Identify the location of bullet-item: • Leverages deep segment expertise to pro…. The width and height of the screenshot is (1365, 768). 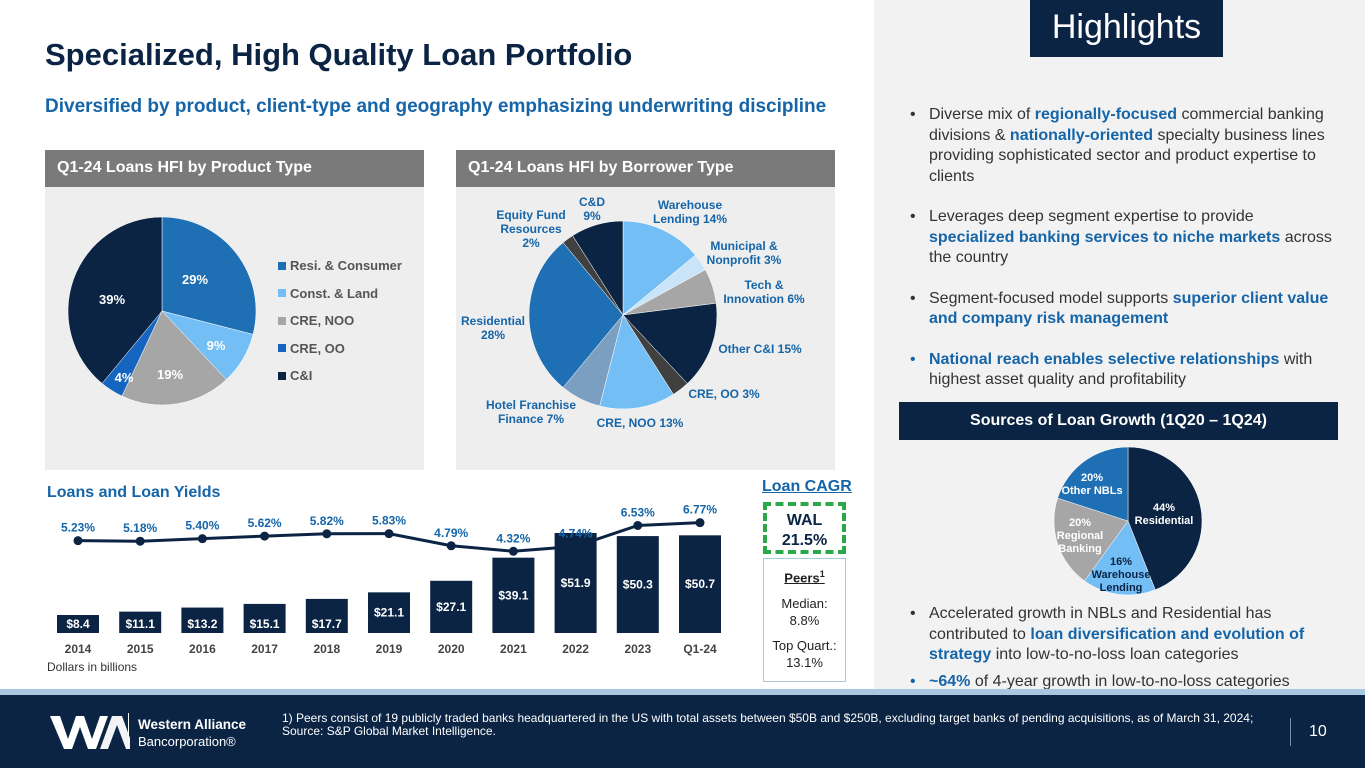
(1121, 237).